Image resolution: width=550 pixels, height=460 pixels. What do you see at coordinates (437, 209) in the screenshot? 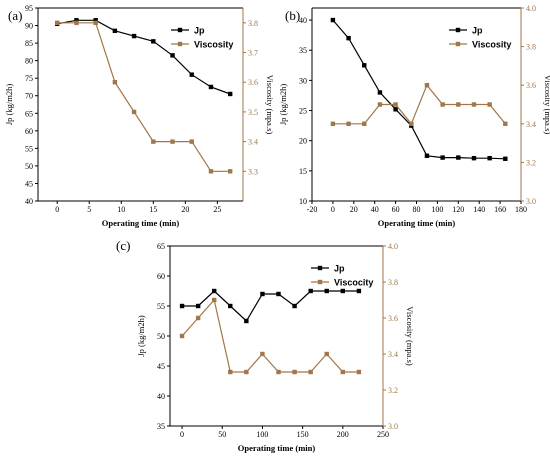
I see `x-tick-label: 100` at bounding box center [437, 209].